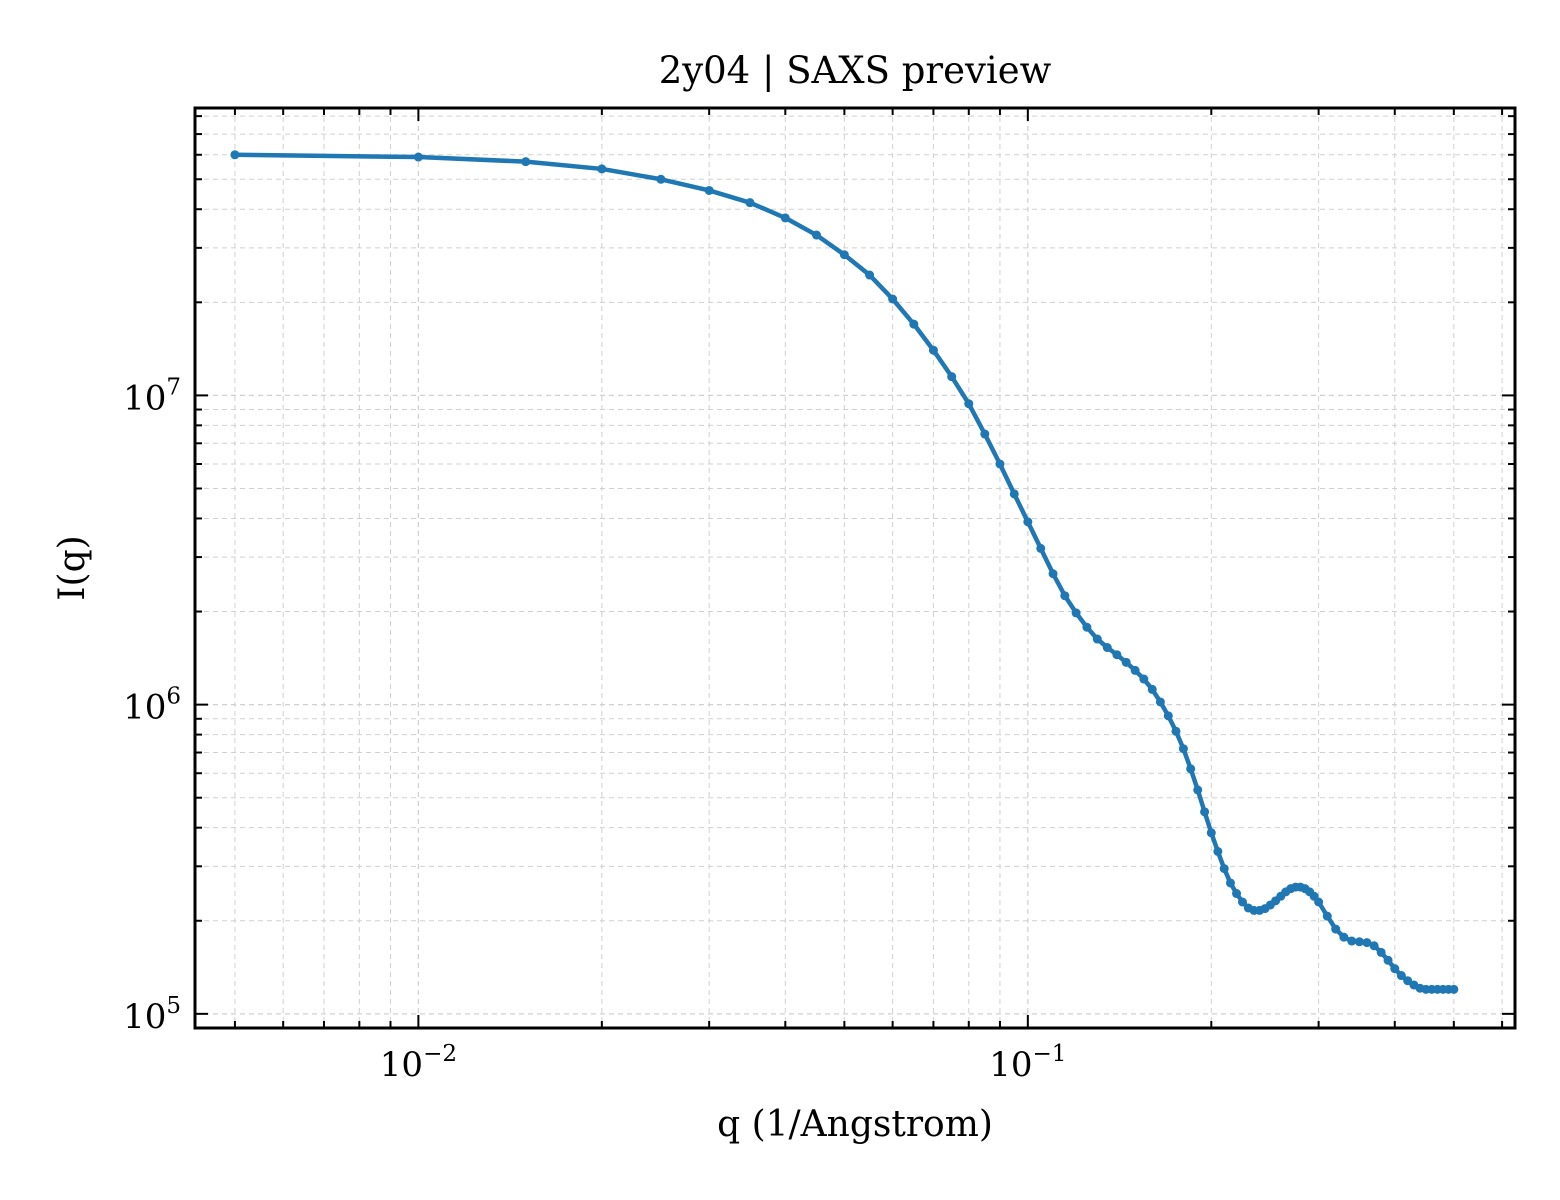  Describe the element at coordinates (418, 1063) in the screenshot. I see `x-tick-label: 10⁻²` at that location.